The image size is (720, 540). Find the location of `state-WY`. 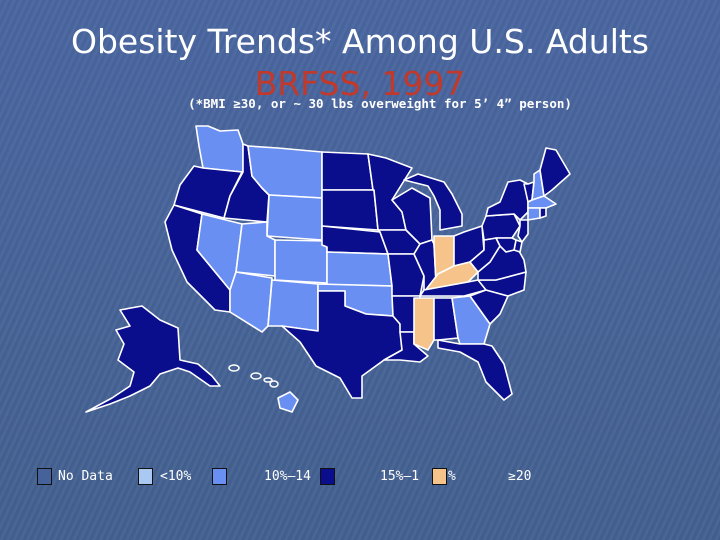

state-WY is located at coordinates (294, 217).